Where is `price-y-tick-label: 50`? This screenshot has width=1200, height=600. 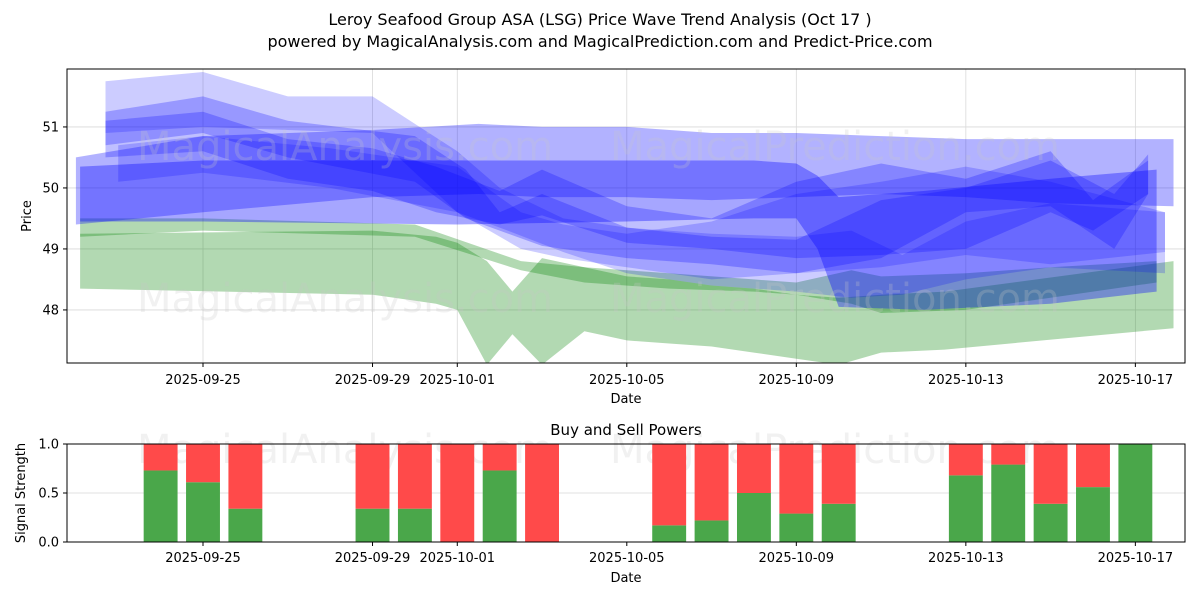 price-y-tick-label: 50 is located at coordinates (50, 188).